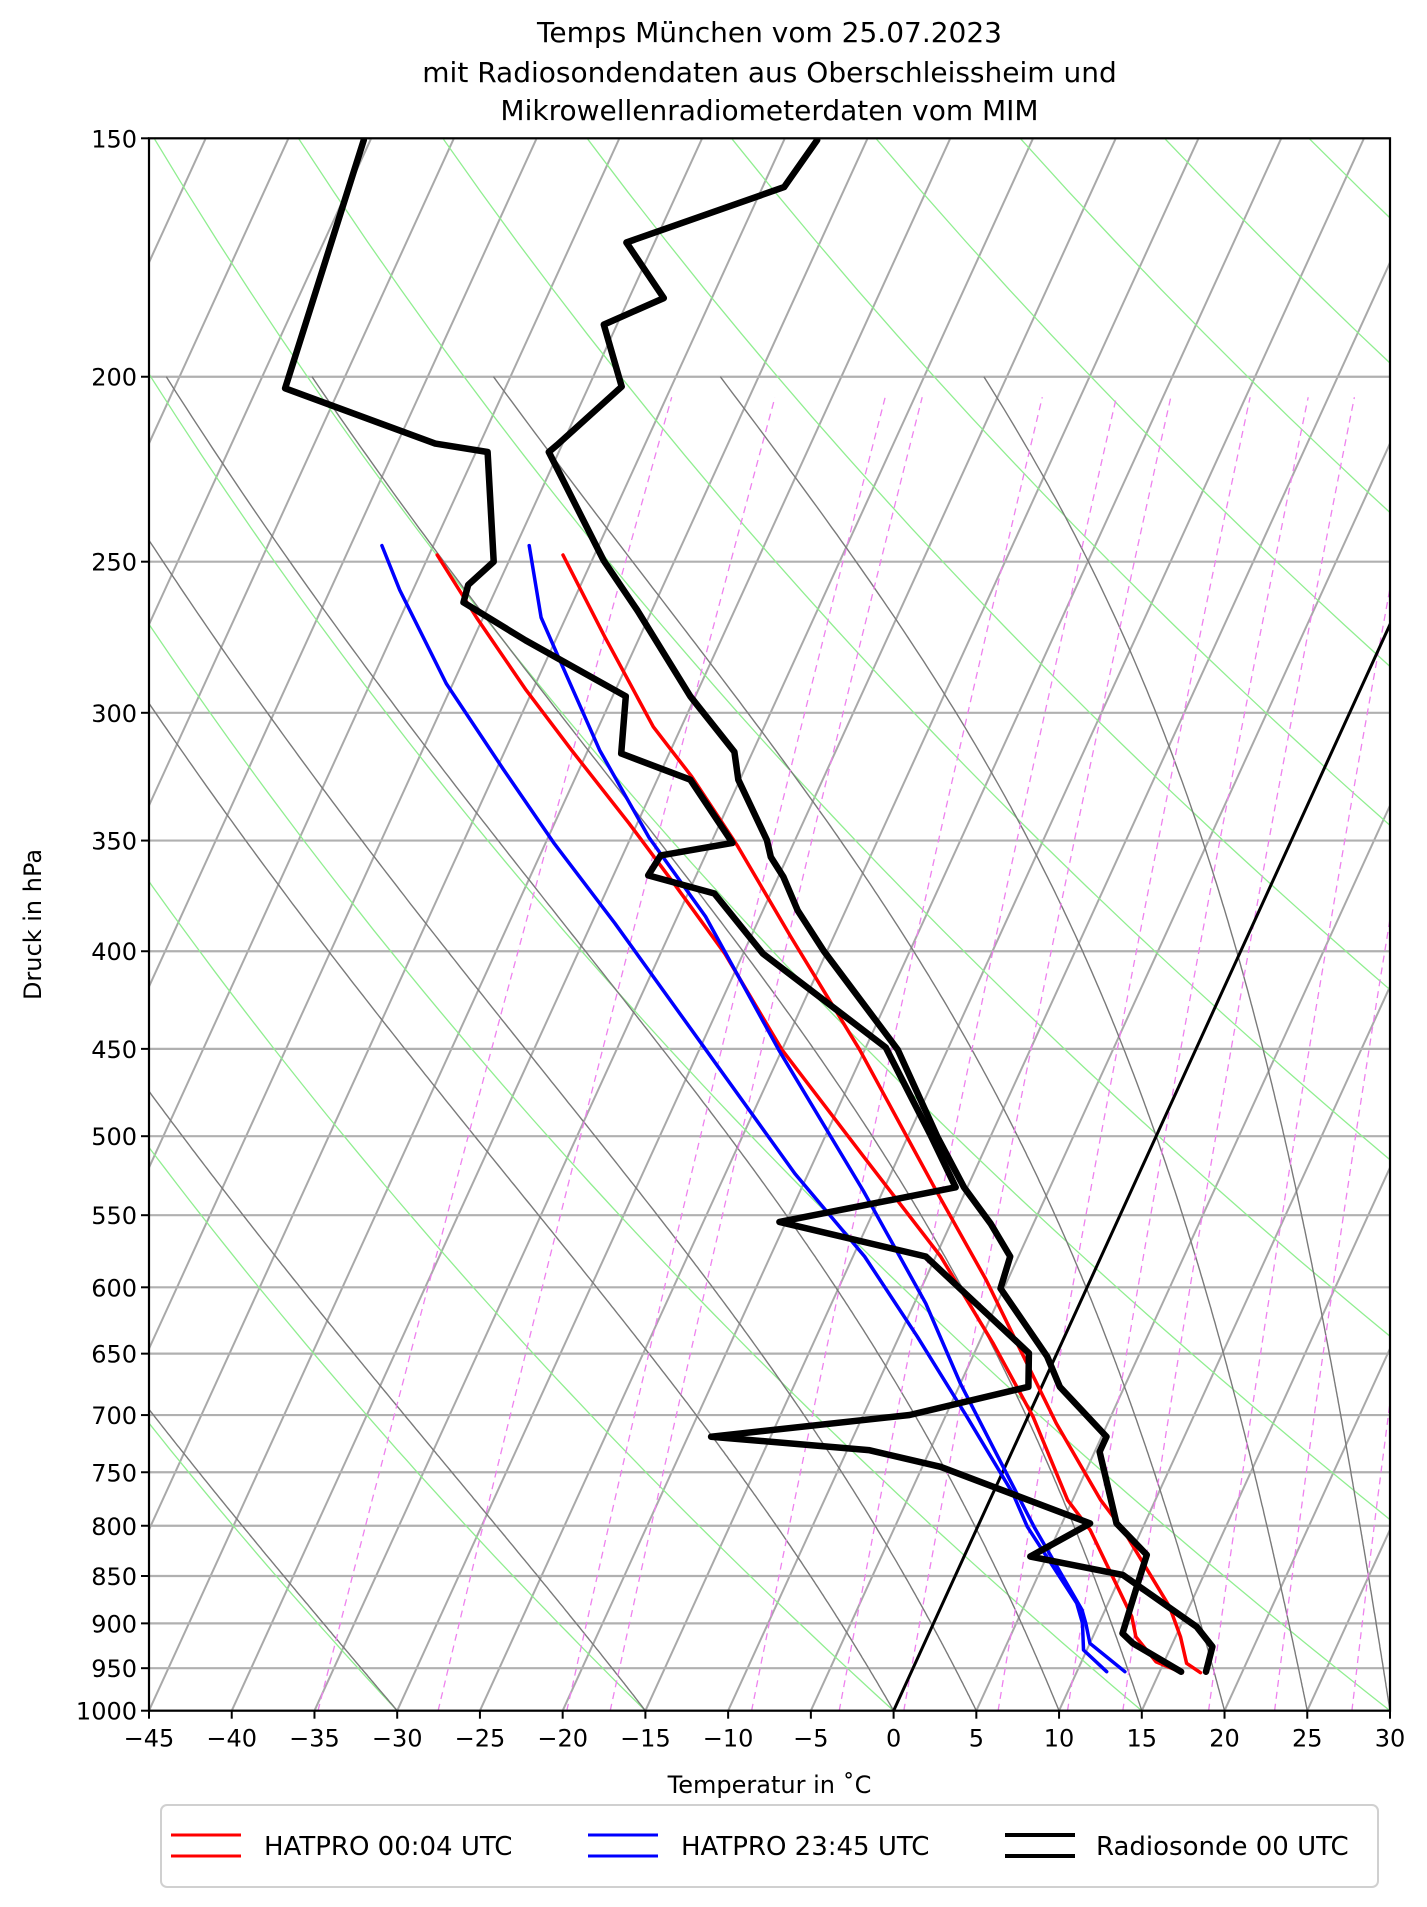 This screenshot has width=1427, height=1907. I want to click on legend-item-hatpro-2345: HATPRO 23:45 UTC, so click(758, 1847).